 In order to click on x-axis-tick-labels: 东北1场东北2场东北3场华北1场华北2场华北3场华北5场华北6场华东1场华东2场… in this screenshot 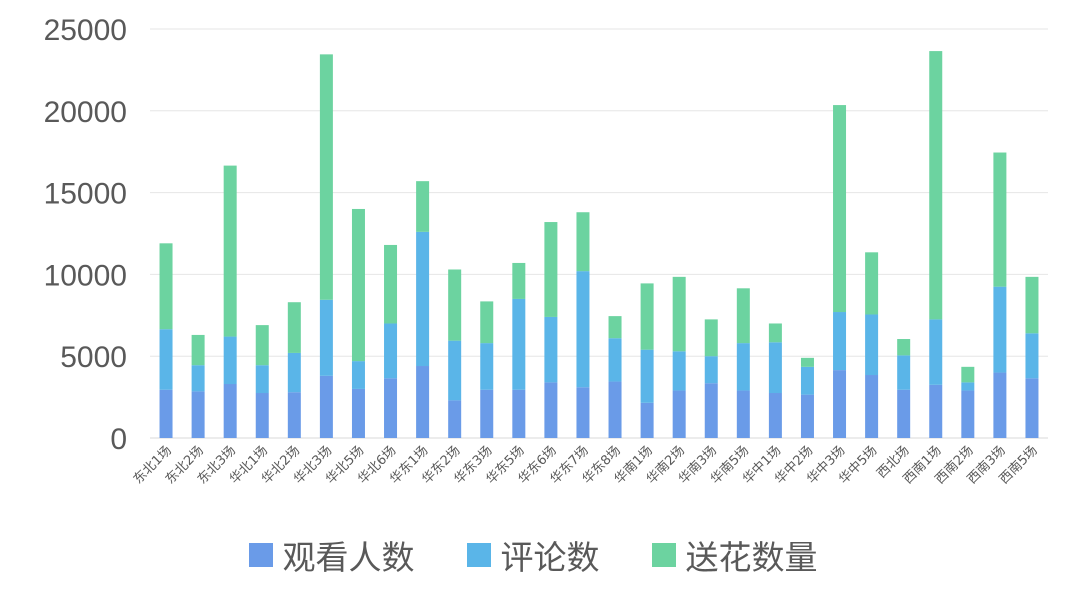, I will do `click(586, 465)`.